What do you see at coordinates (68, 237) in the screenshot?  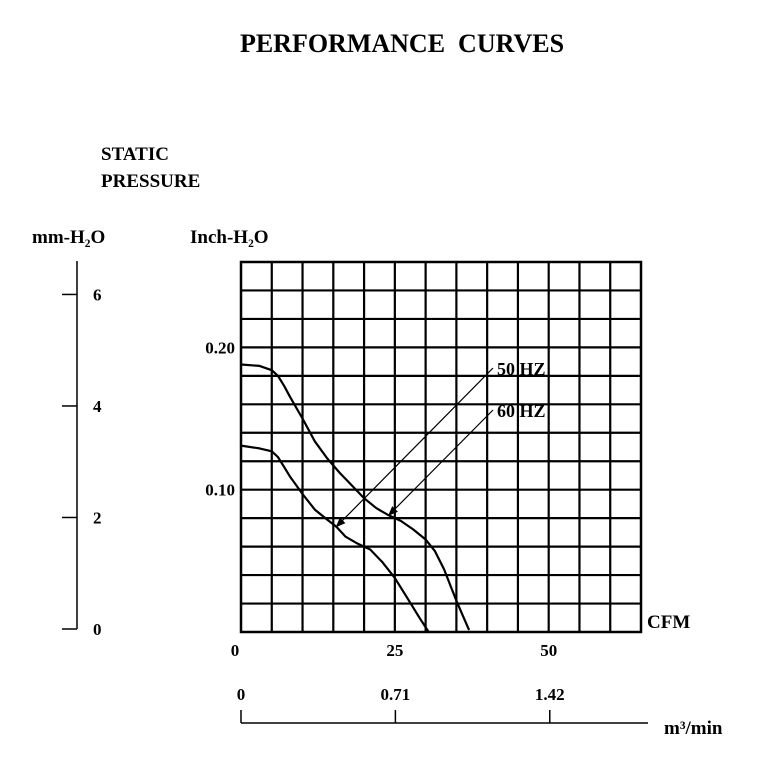 I see `mm-h2o-unit-label: mm-H₂O` at bounding box center [68, 237].